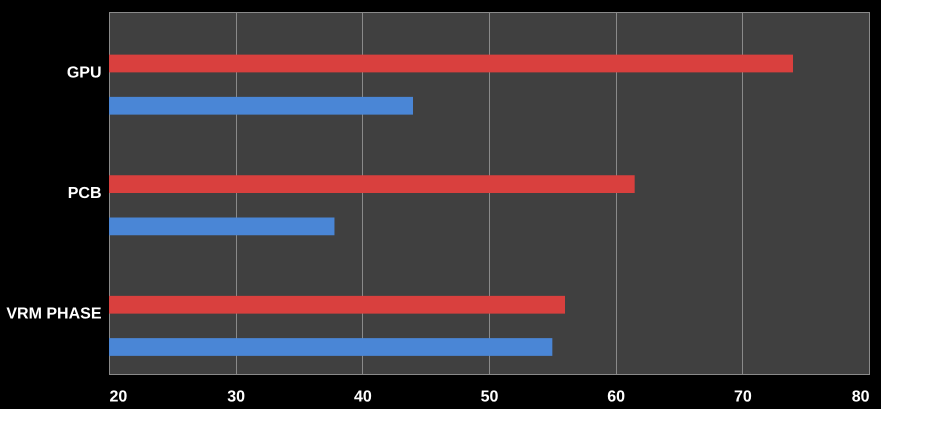  What do you see at coordinates (861, 397) in the screenshot?
I see `x-tick-label: 80` at bounding box center [861, 397].